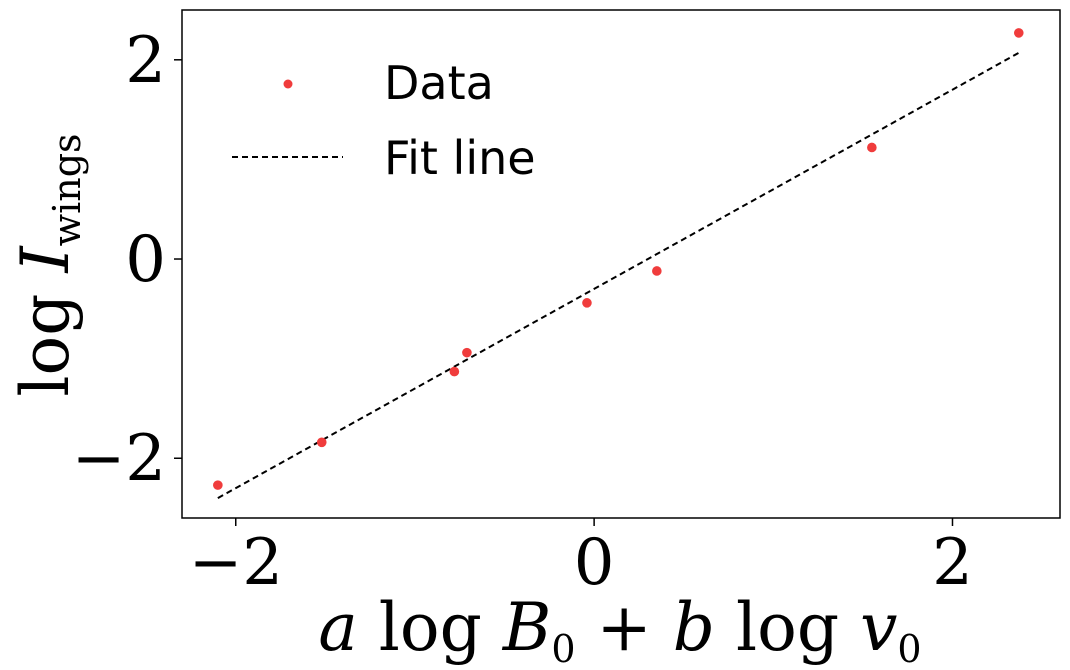 The width and height of the screenshot is (1070, 670). I want to click on y-axis-label: log Iwings, so click(48, 264).